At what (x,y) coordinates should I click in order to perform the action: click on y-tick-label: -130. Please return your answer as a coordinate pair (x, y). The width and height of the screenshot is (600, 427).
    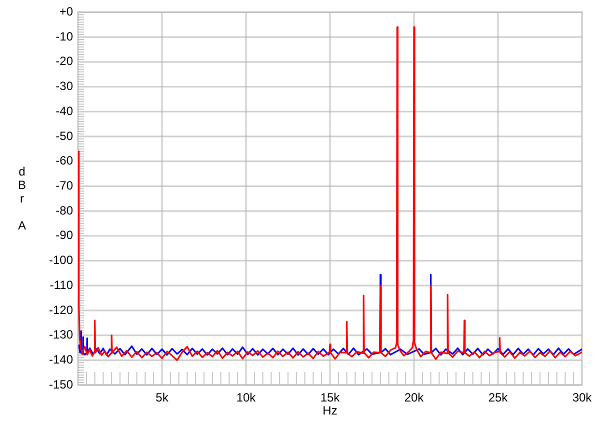
    Looking at the image, I should click on (61, 335).